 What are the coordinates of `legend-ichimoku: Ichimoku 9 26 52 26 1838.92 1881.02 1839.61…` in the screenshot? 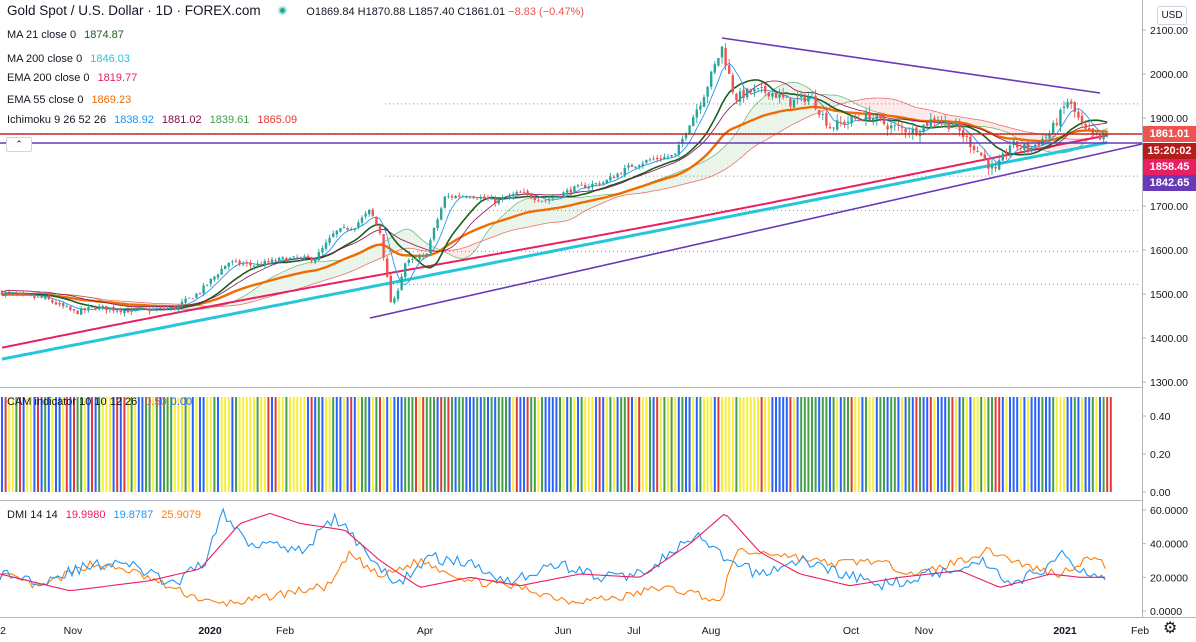 It's located at (152, 120).